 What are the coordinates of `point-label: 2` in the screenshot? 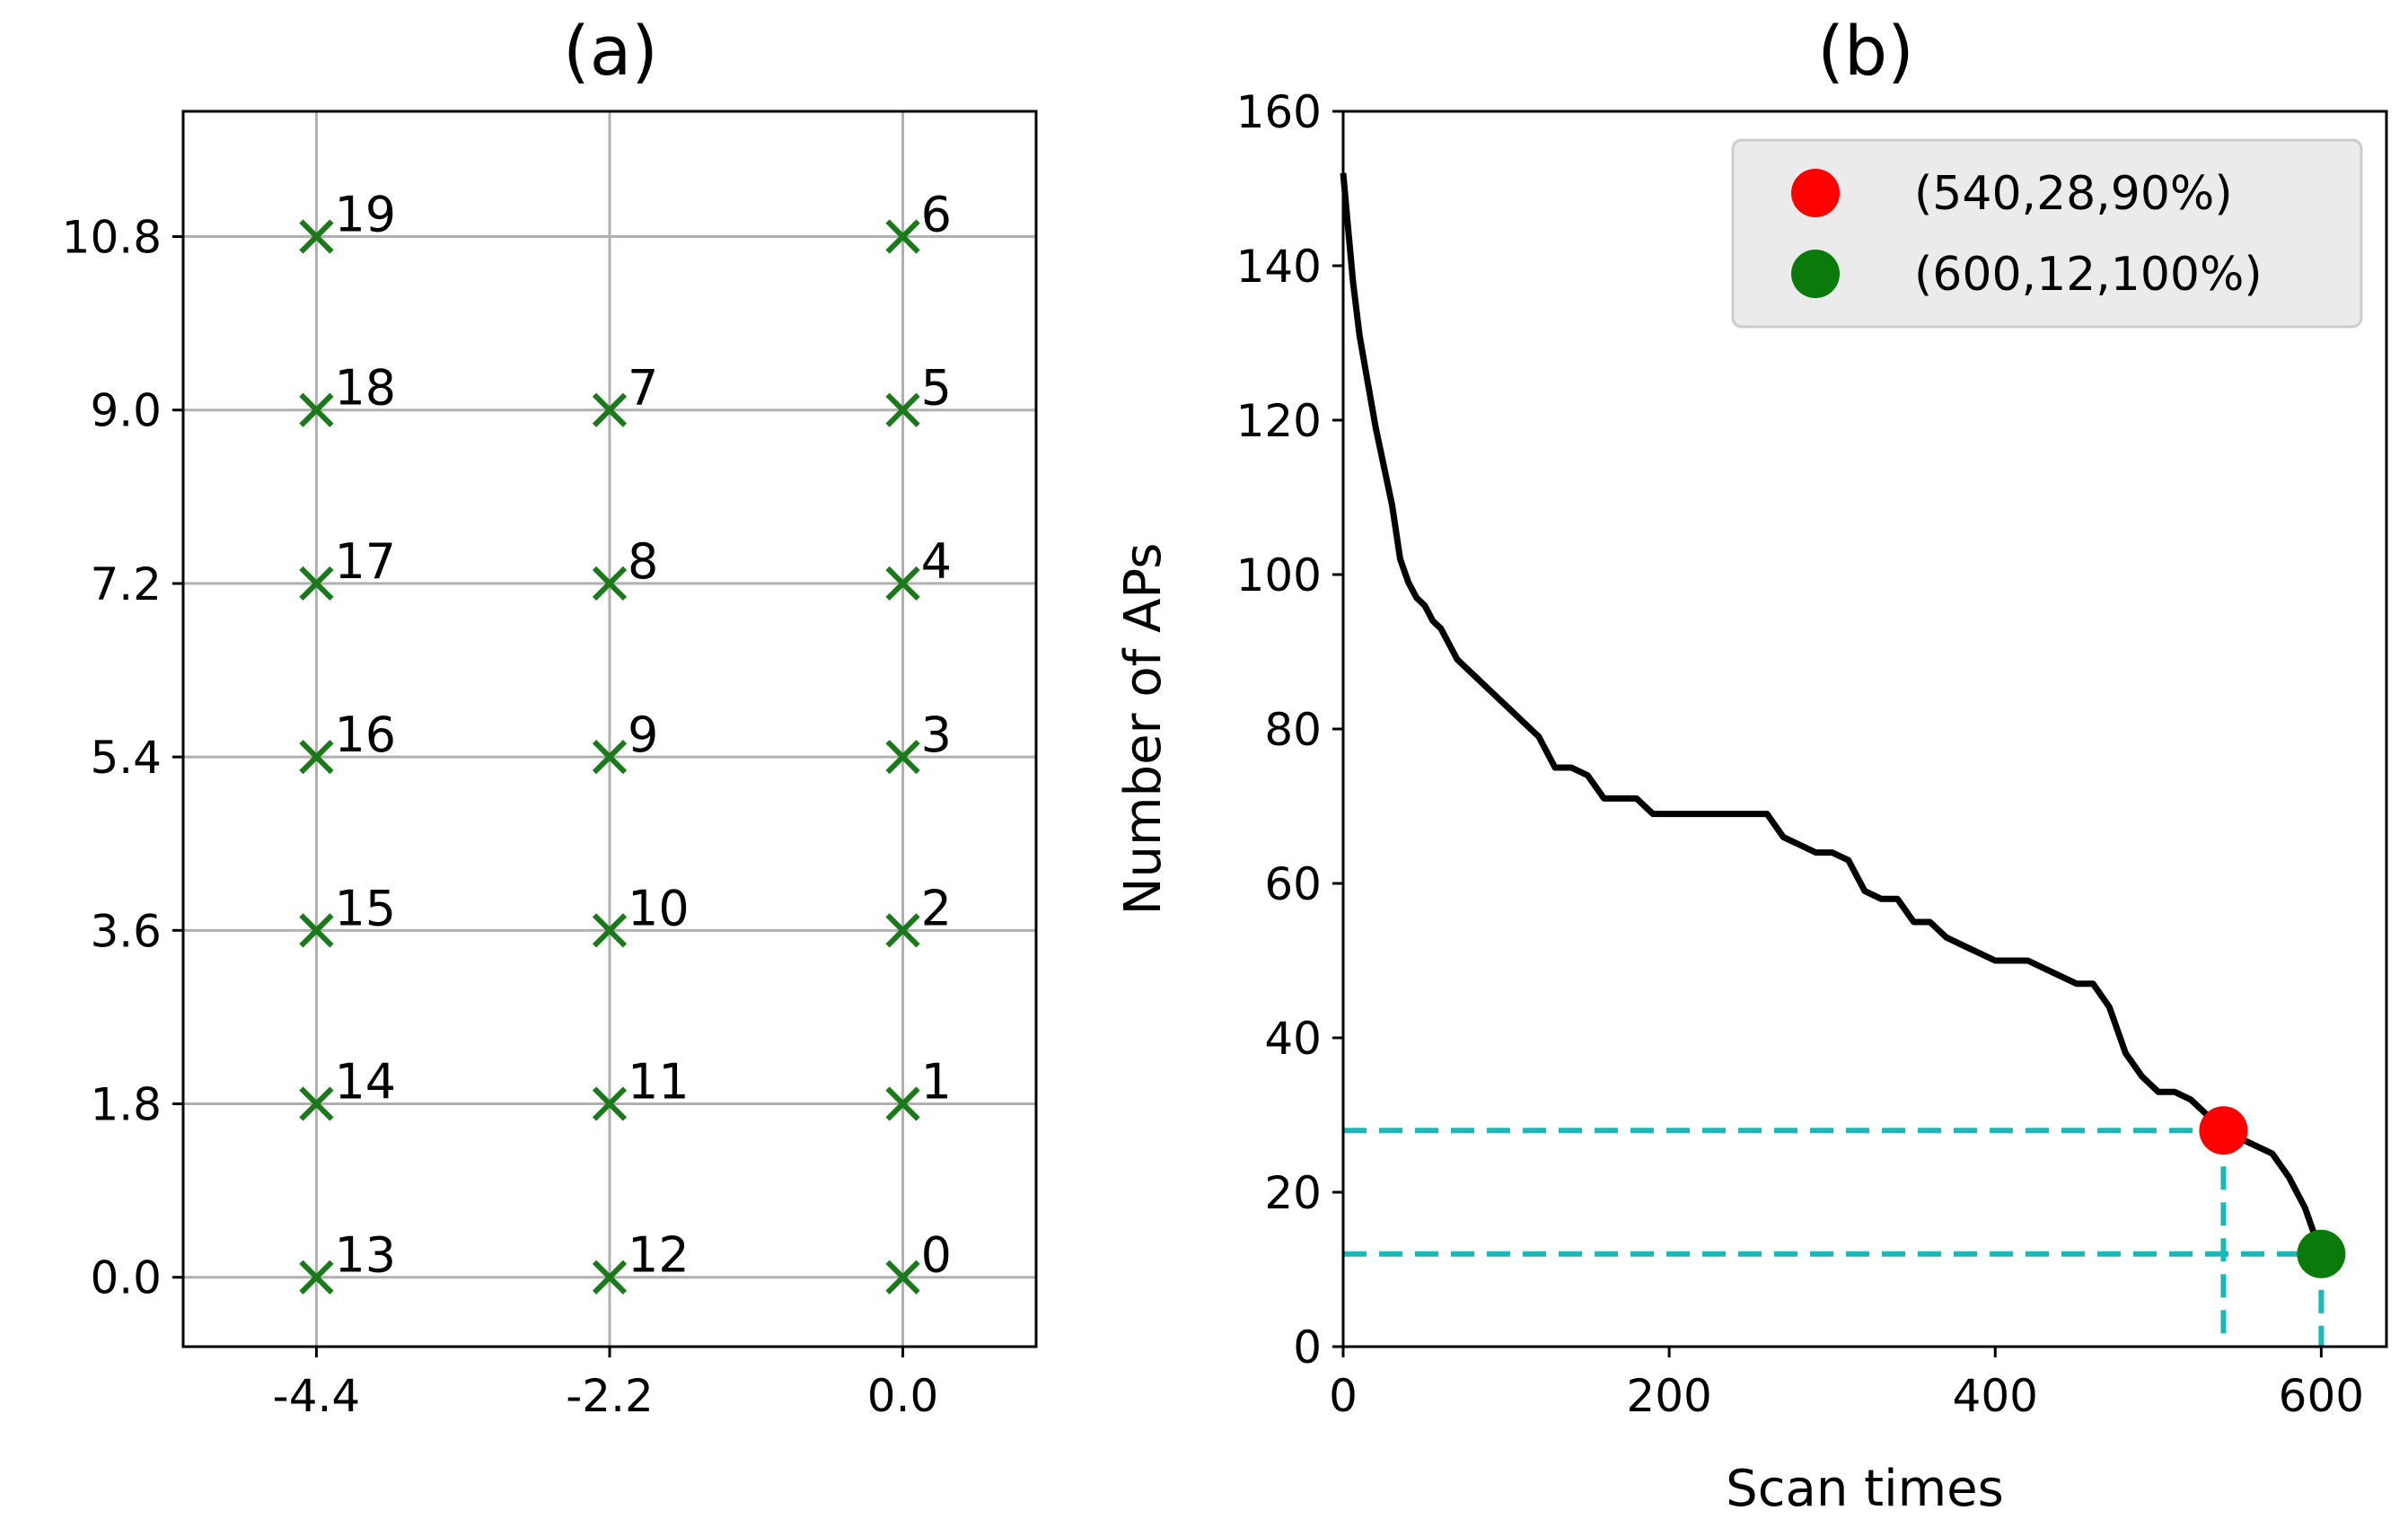 It's located at (936, 908).